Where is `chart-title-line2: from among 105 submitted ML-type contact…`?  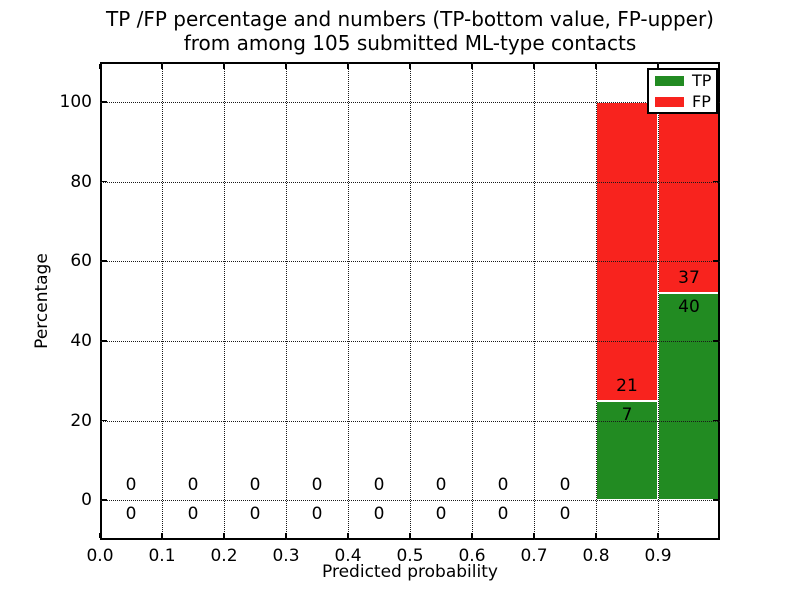 chart-title-line2: from among 105 submitted ML-type contact… is located at coordinates (410, 43).